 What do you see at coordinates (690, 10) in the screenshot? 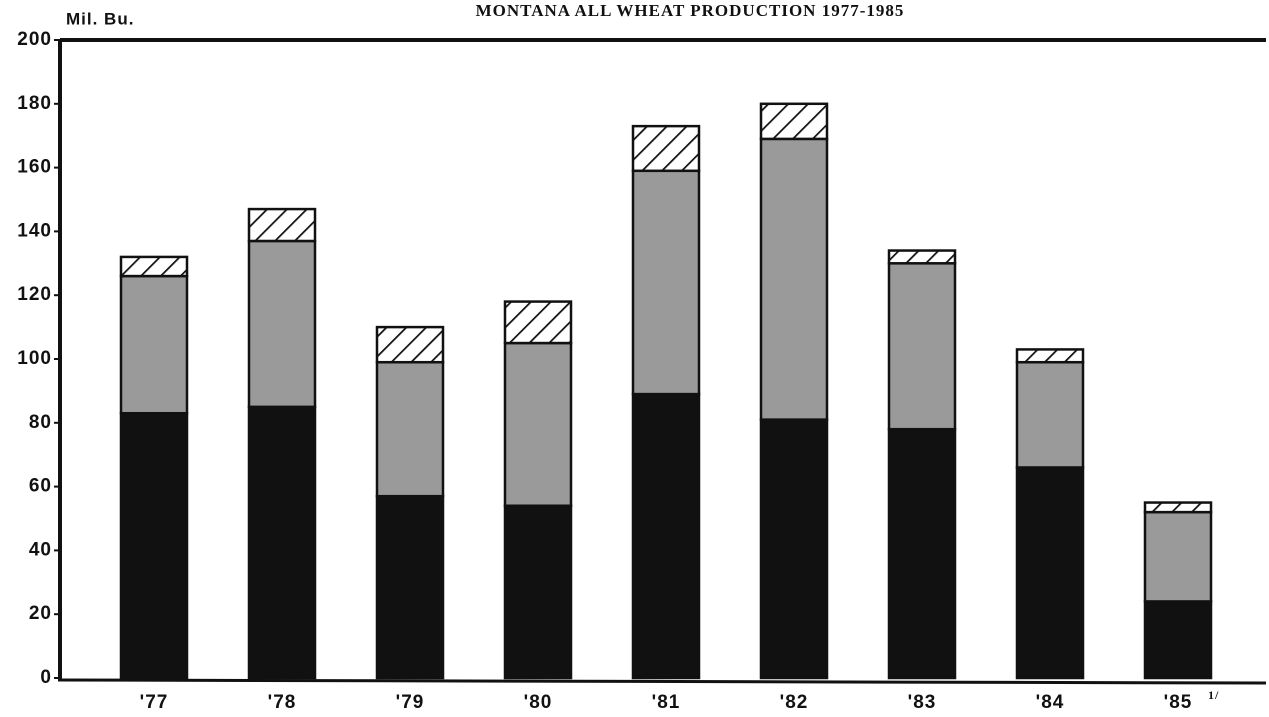
I see `chart-title: MONTANA ALL WHEAT PRODUCTION 1977-1985` at bounding box center [690, 10].